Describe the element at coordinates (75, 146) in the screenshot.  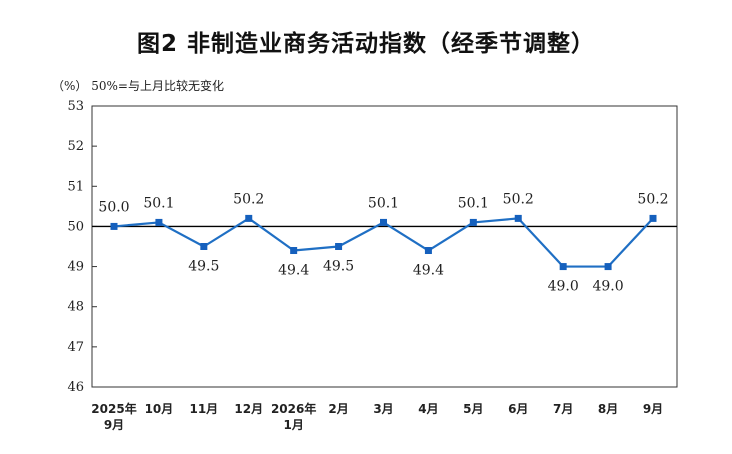
I see `y-tick-label: 52` at that location.